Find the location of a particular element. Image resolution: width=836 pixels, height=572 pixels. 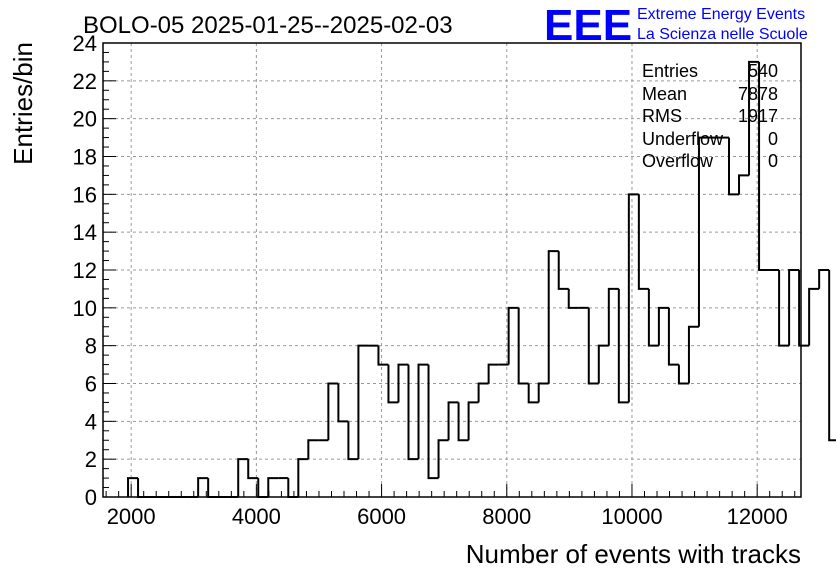

y-tick-label-16: 16 is located at coordinates (85, 194).